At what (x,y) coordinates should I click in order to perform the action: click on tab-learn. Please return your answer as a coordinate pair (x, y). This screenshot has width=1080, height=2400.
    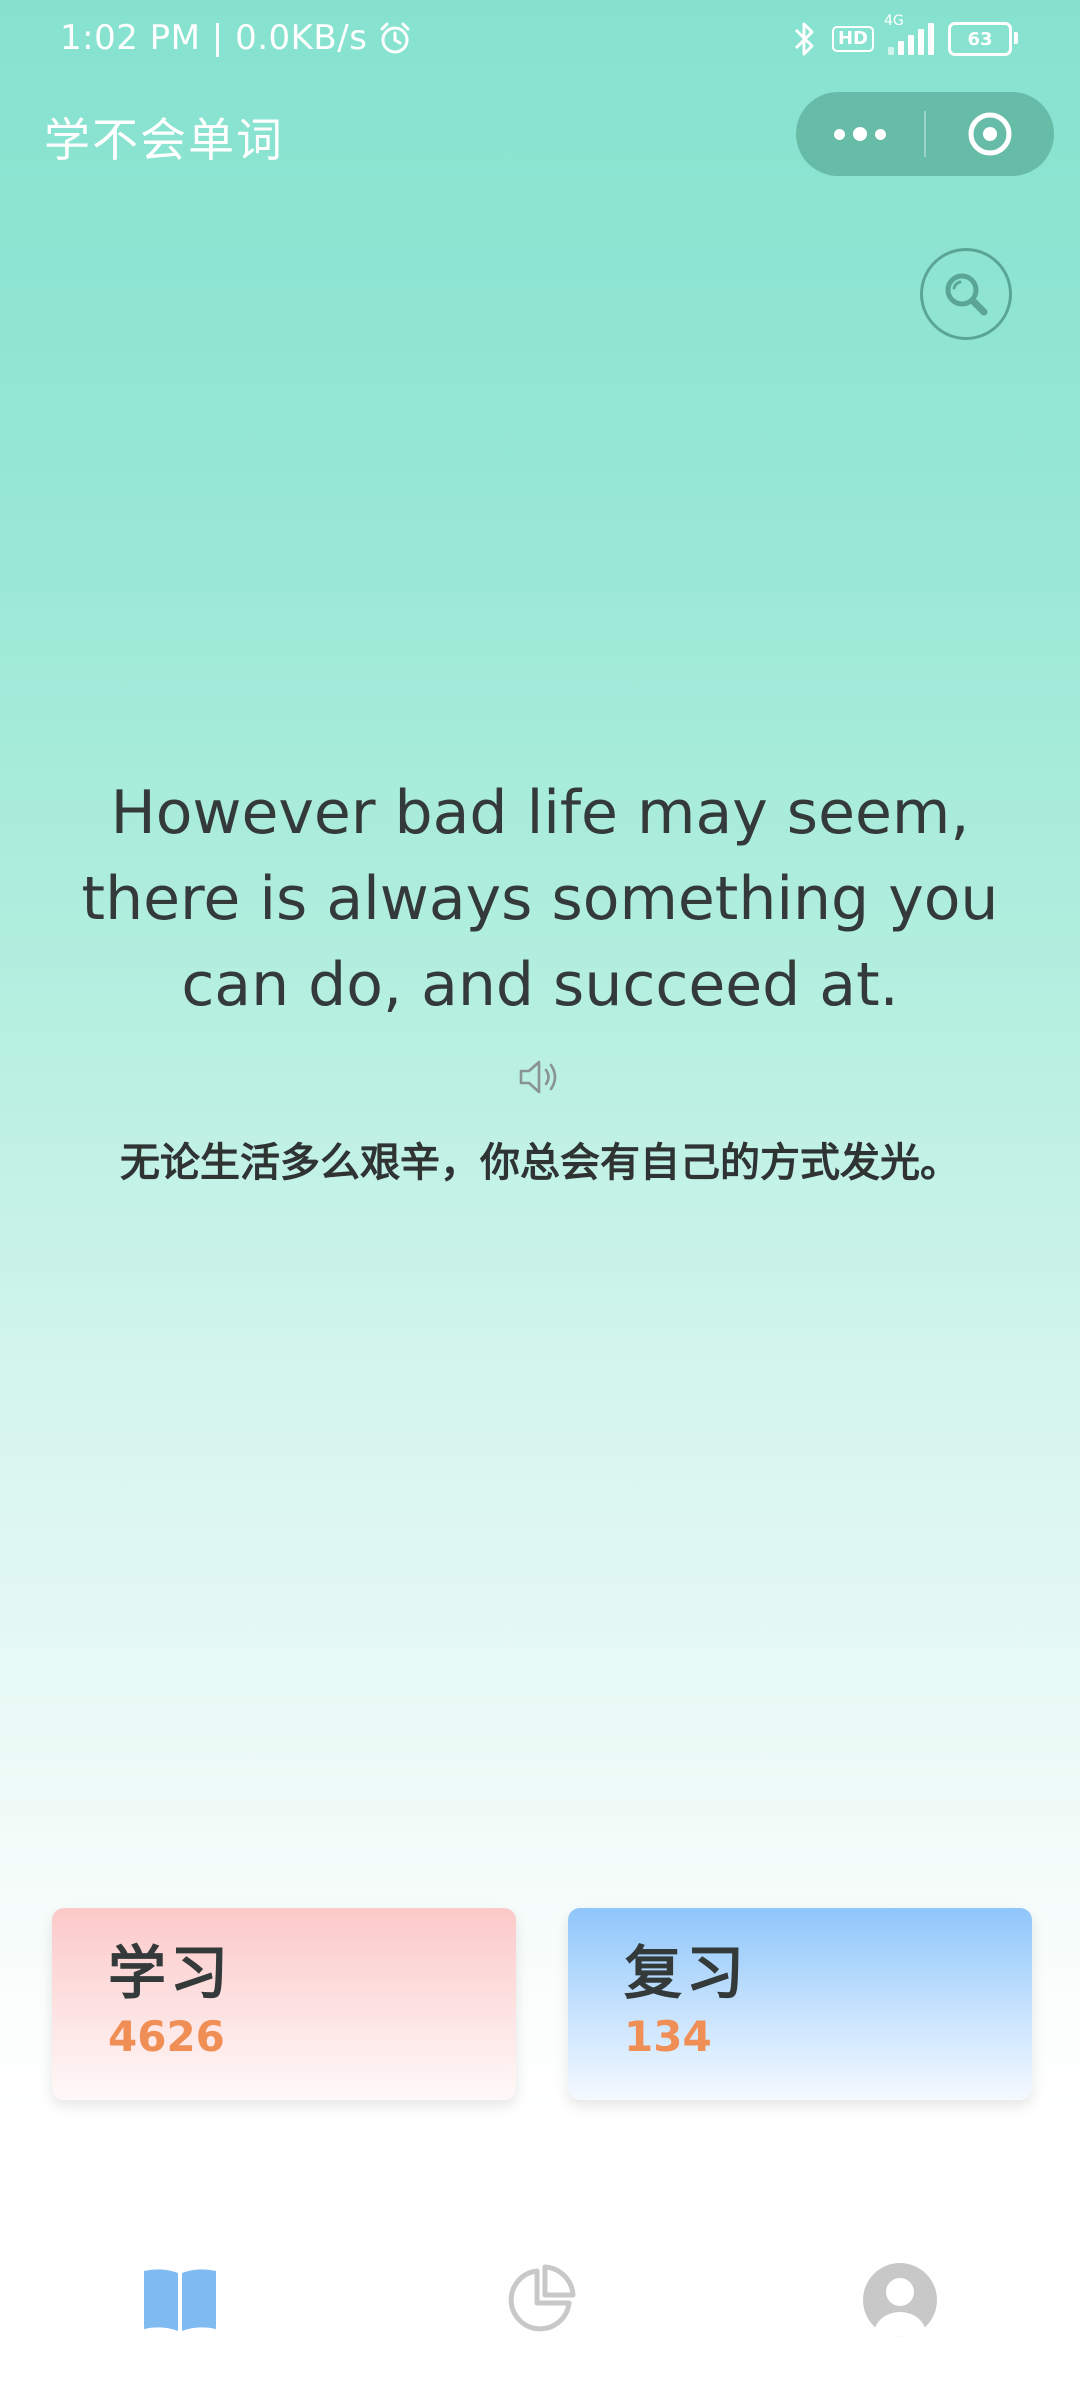
    Looking at the image, I should click on (180, 2300).